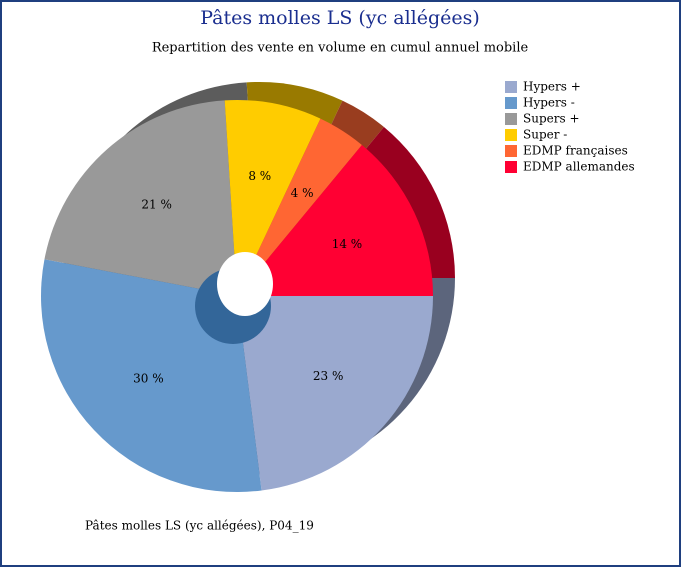 The height and width of the screenshot is (568, 682). Describe the element at coordinates (552, 87) in the screenshot. I see `legend-label: Hypers +` at that location.